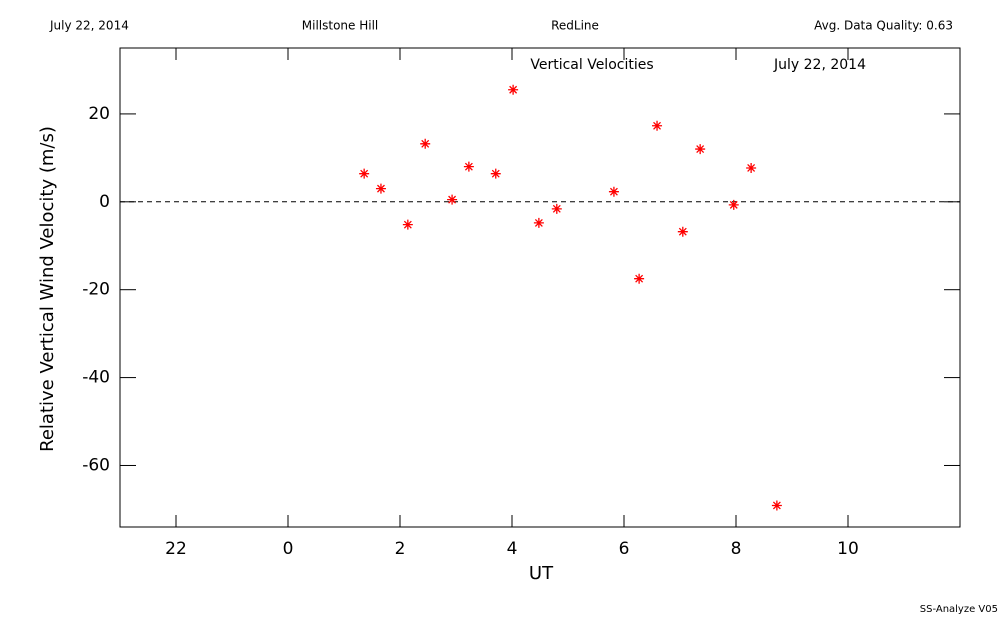  What do you see at coordinates (591, 65) in the screenshot?
I see `chart-title: Vertical Velocities` at bounding box center [591, 65].